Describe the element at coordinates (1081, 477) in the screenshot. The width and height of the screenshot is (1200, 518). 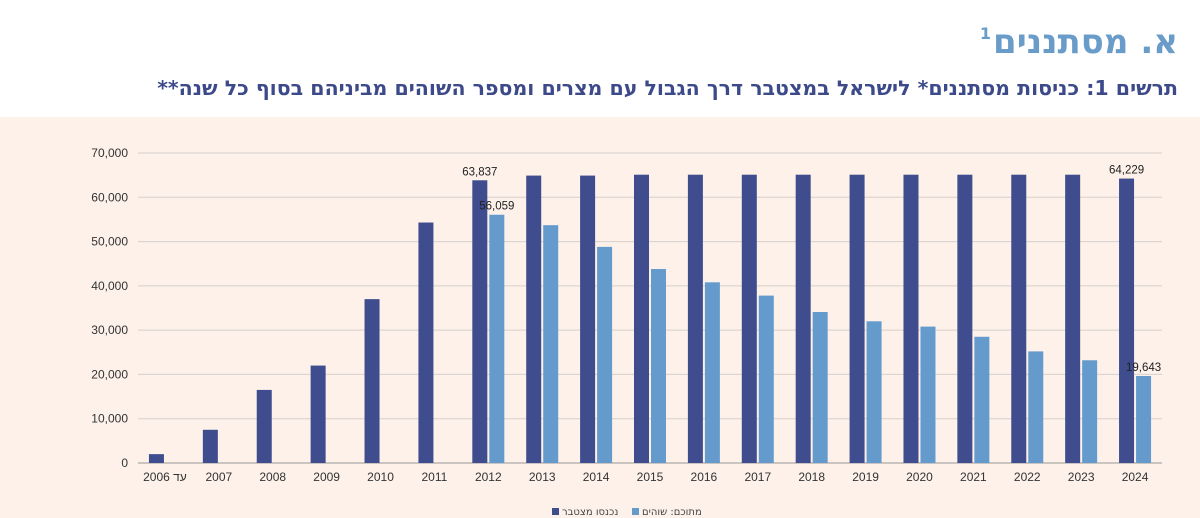
I see `x-tick-label: 2023` at that location.